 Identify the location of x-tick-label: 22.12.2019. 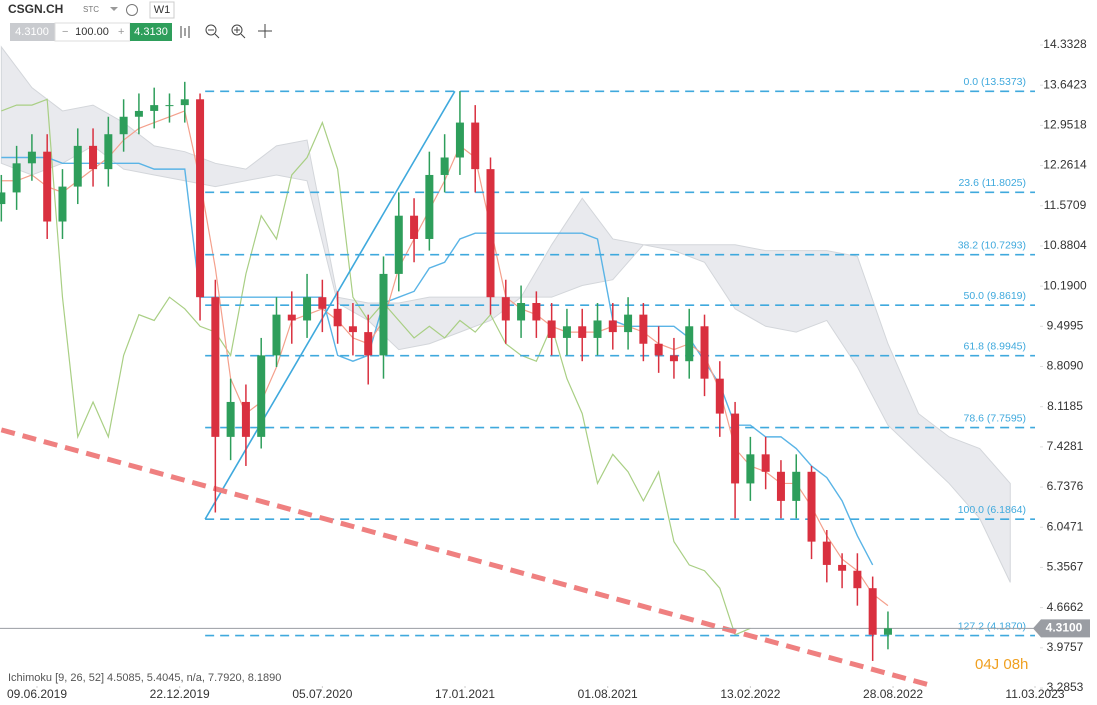
(180, 694).